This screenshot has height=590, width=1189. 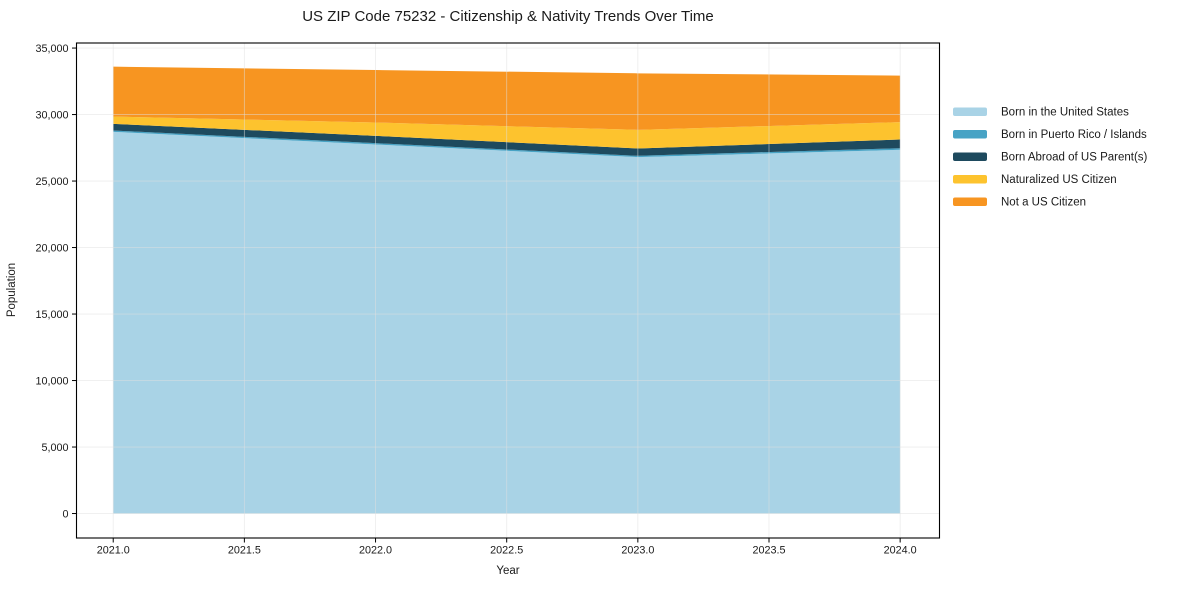 I want to click on legend-entry: Born in the United States, so click(x=1041, y=113).